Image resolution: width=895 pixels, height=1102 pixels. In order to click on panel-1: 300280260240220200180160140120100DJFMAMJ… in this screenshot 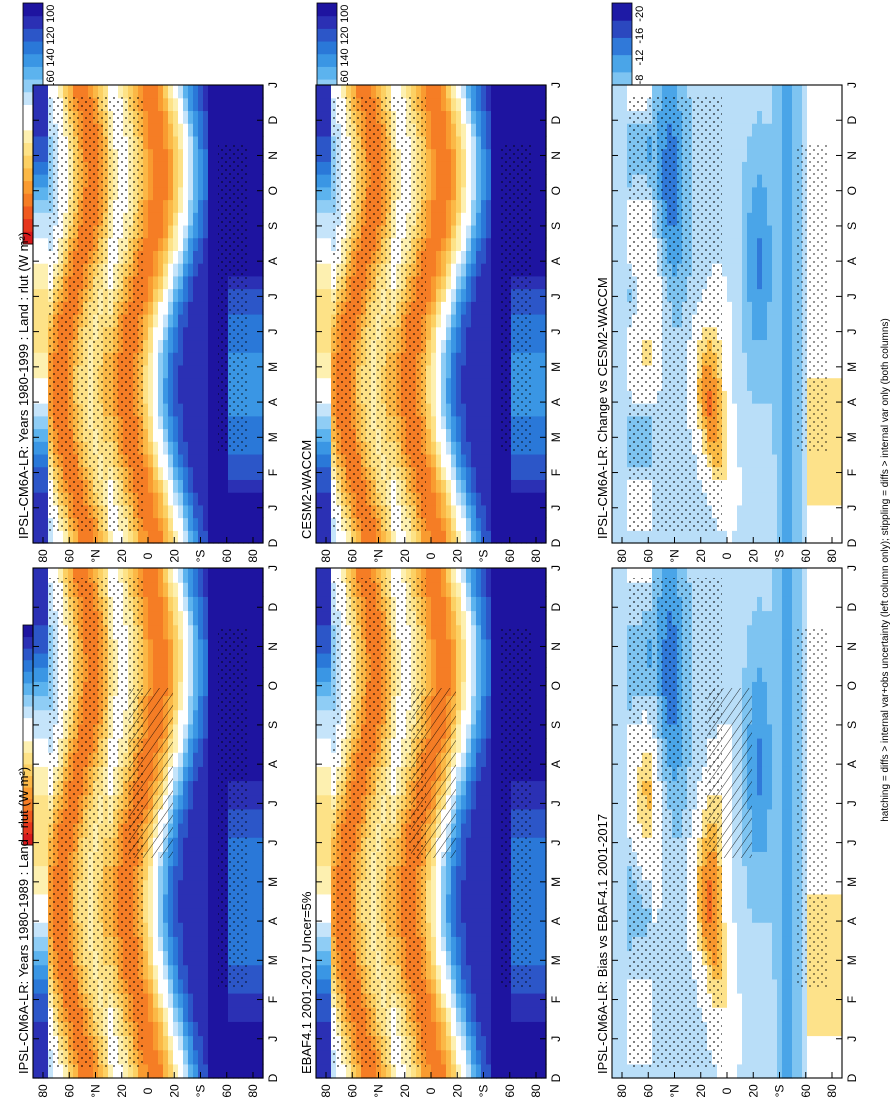, I will do `click(148, 831)`.